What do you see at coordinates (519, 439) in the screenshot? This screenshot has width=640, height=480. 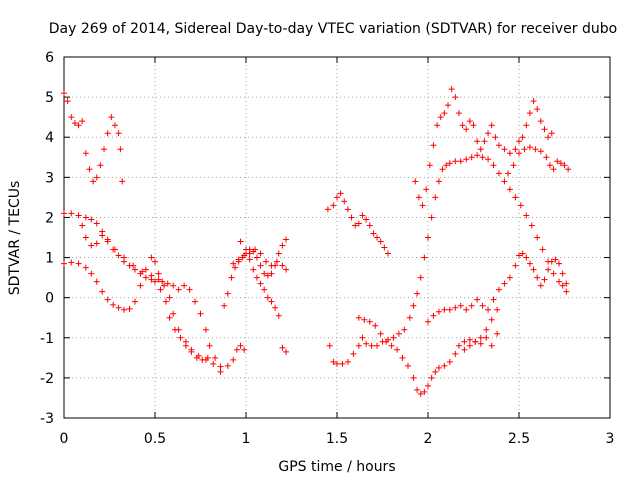 I see `x-tick-label: 2.5` at bounding box center [519, 439].